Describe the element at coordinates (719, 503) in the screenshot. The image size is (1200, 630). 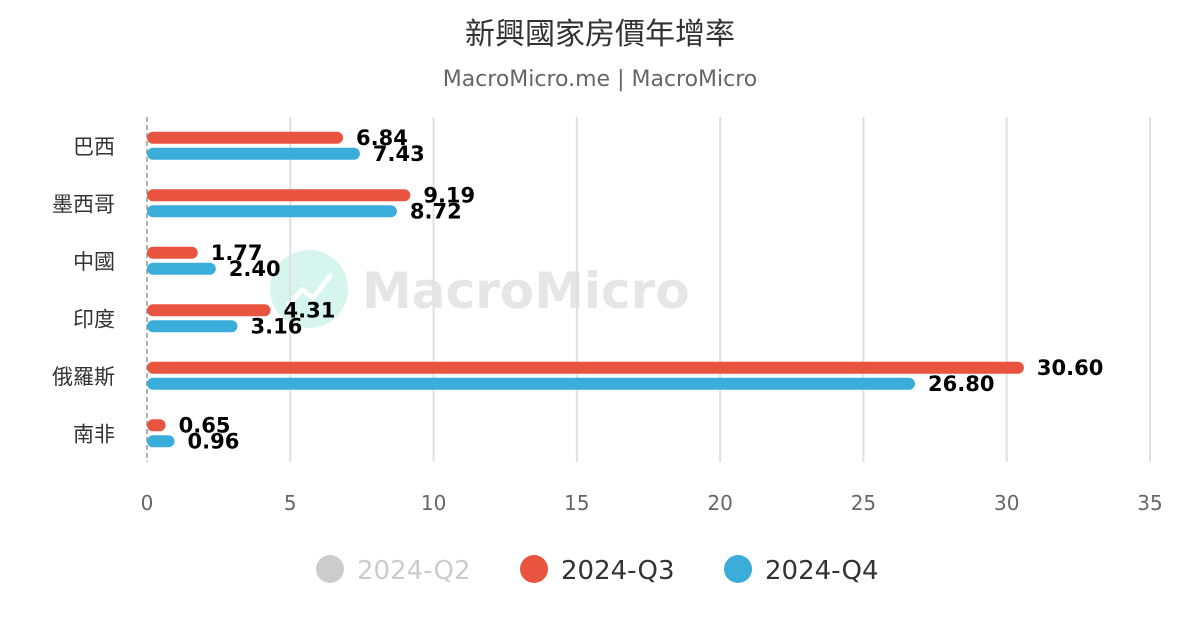
I see `x-tick-label: 20` at that location.